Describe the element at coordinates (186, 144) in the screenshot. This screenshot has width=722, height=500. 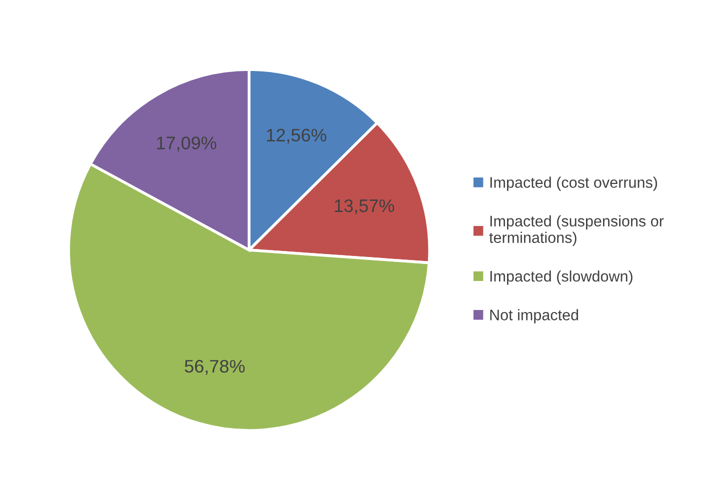
I see `data-label: 17,09%` at that location.